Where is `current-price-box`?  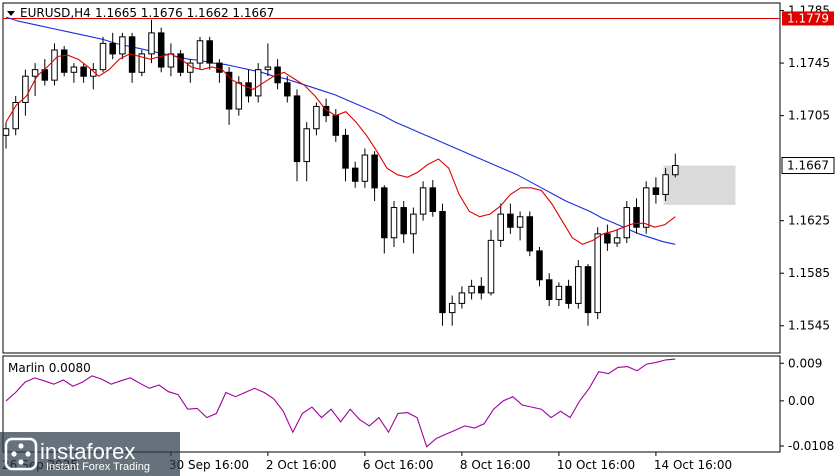
current-price-box is located at coordinates (808, 166).